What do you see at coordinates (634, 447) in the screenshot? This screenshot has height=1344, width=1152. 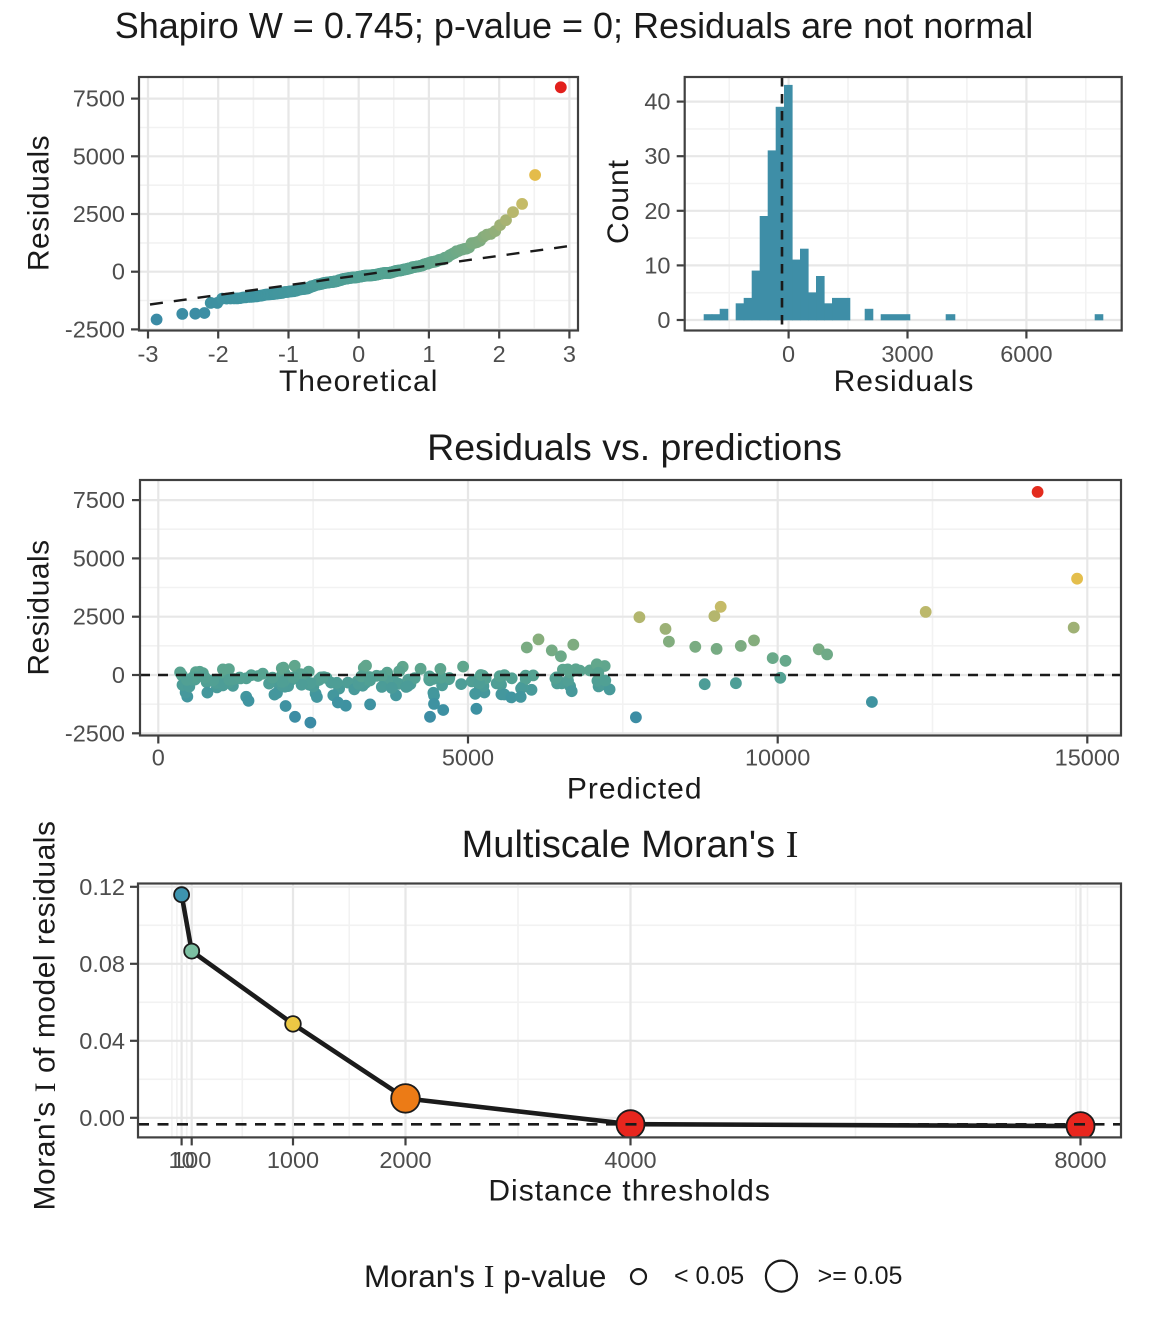 I see `svg-text: Residuals vs. predictions` at bounding box center [634, 447].